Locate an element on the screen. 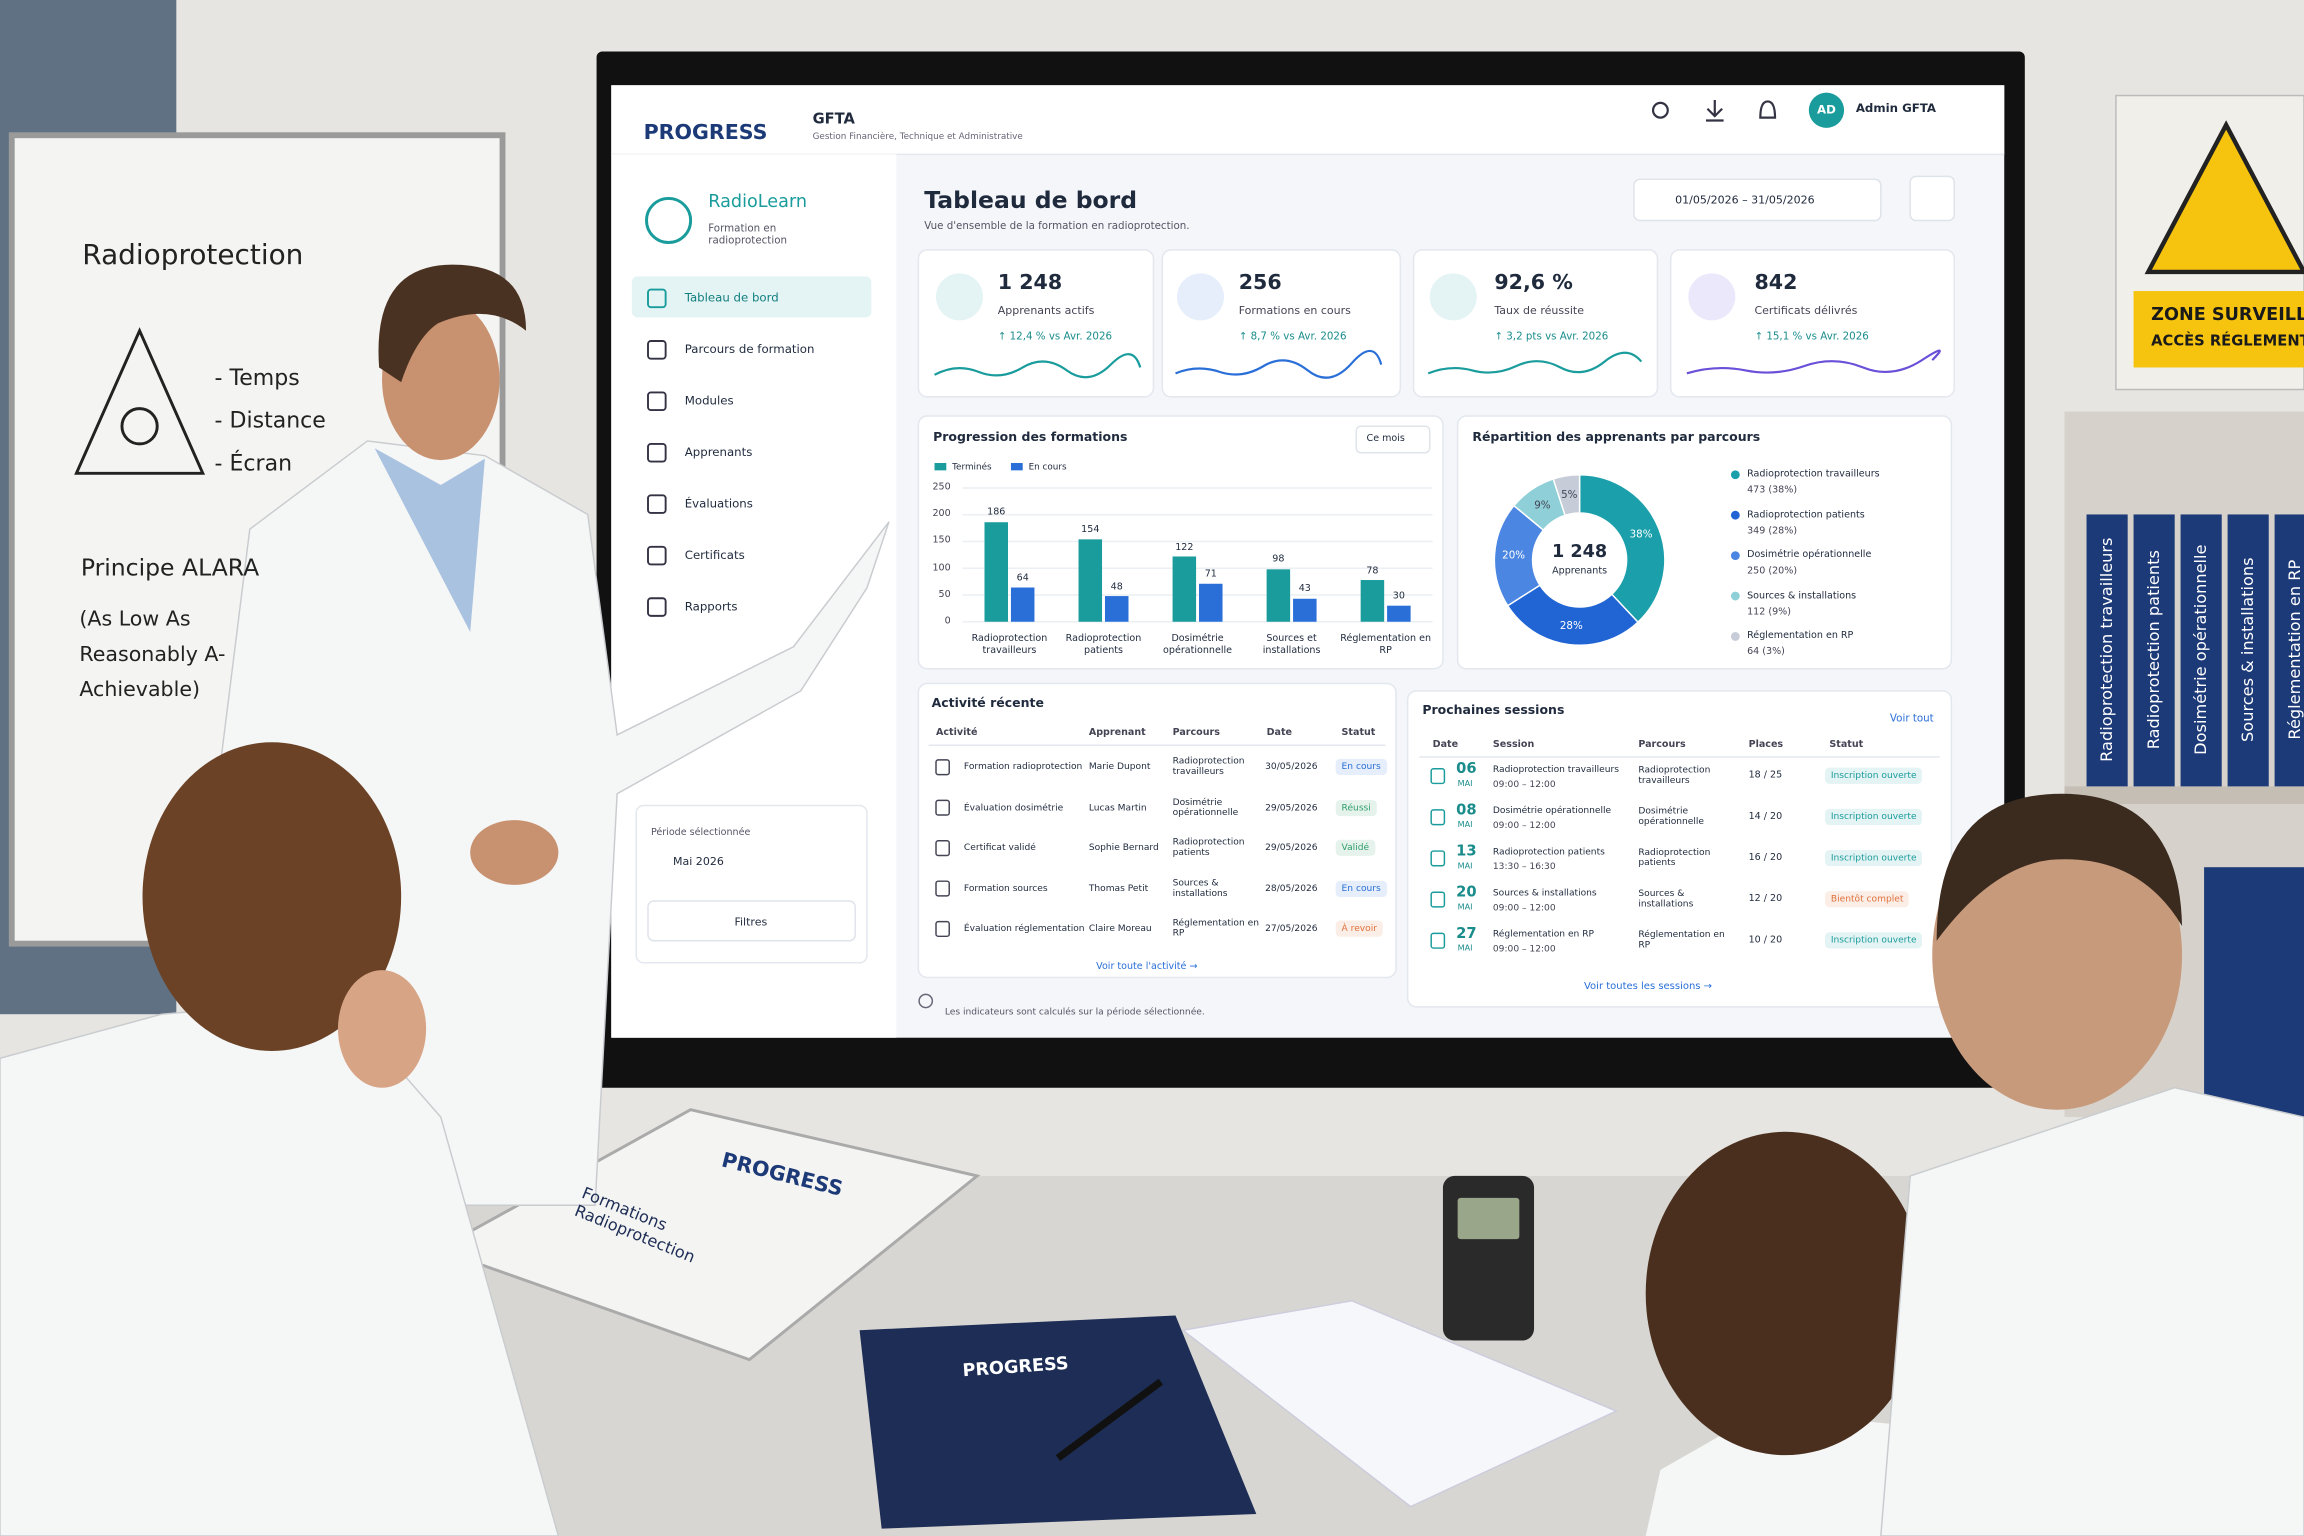 The height and width of the screenshot is (1536, 2304). cell: Radioprotection travailleurs is located at coordinates (1674, 776).